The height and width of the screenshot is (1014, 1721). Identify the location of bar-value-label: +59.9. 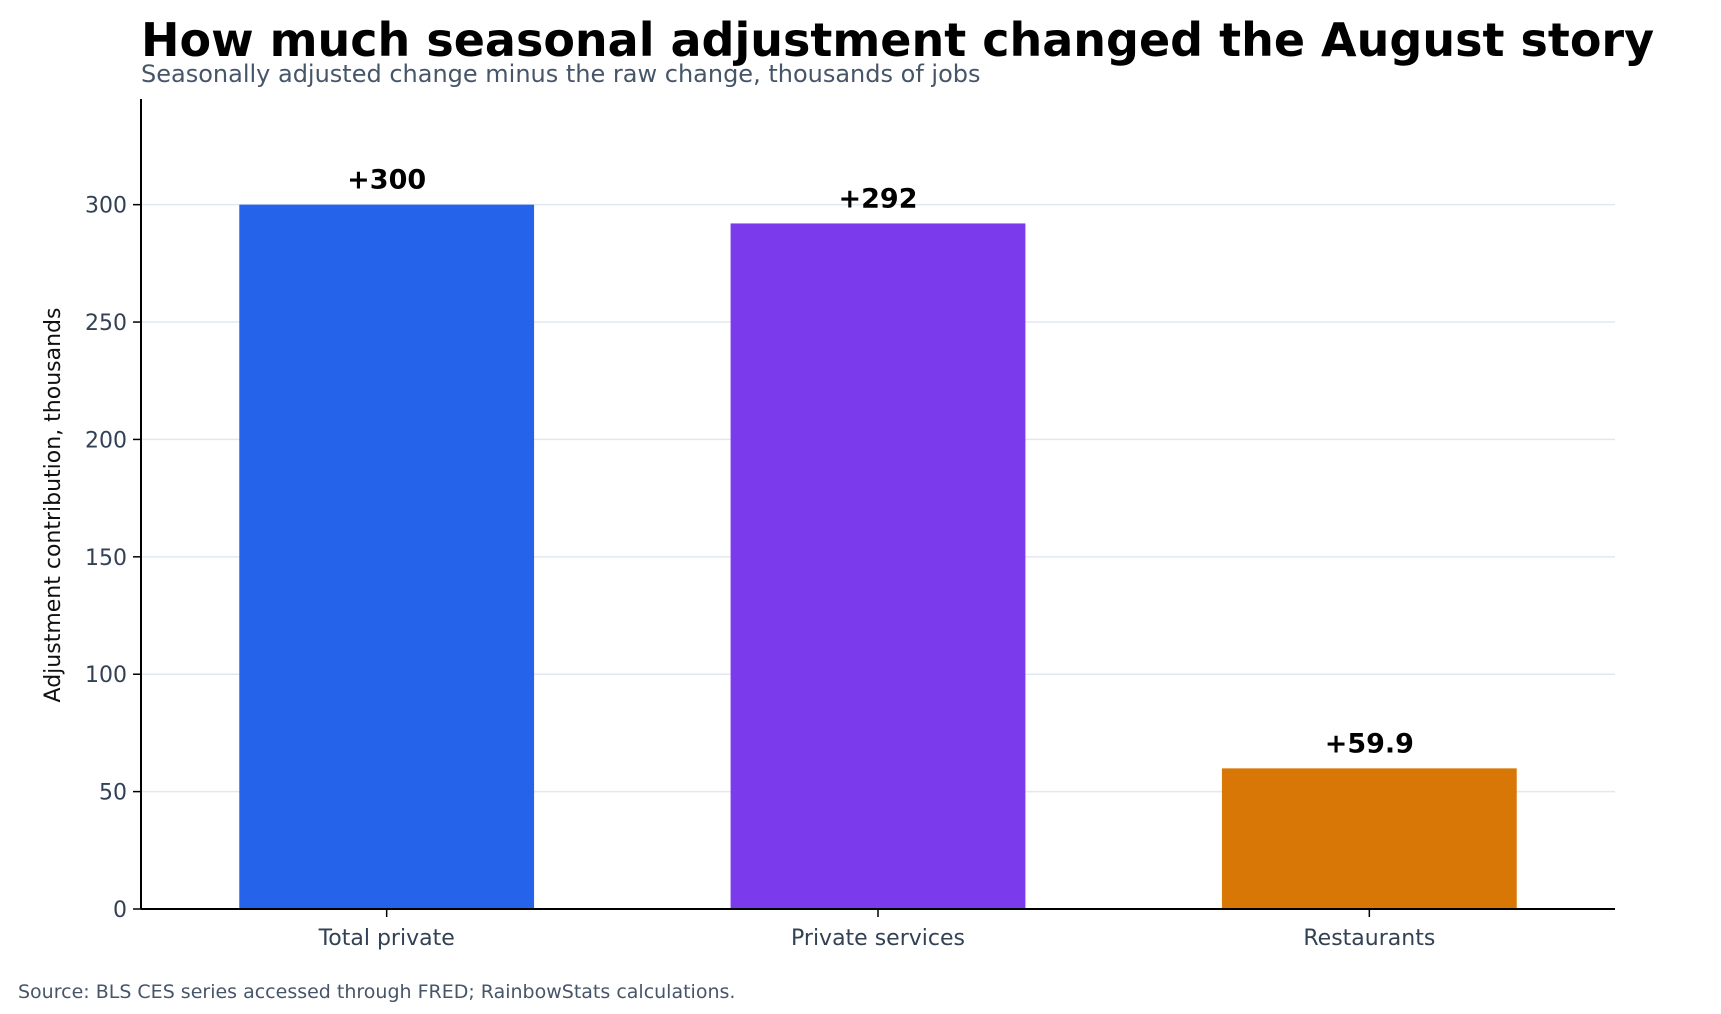
(1369, 743).